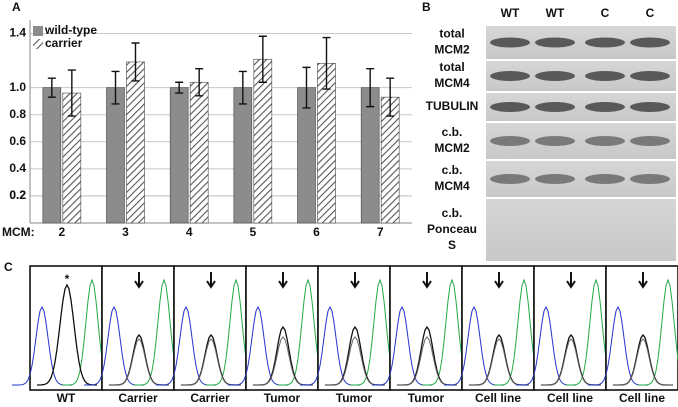 The width and height of the screenshot is (678, 407). What do you see at coordinates (16, 7) in the screenshot?
I see `panel-label: A` at bounding box center [16, 7].